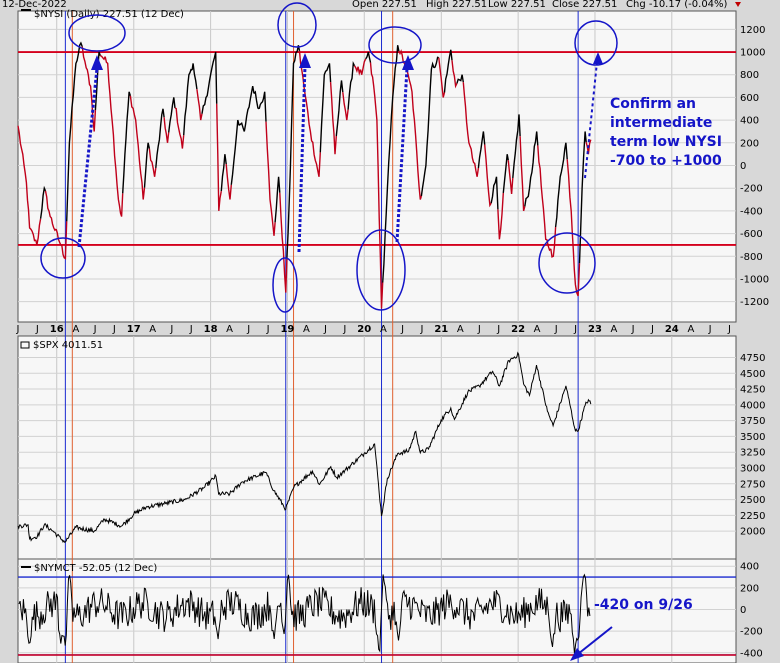 The image size is (780, 663). Describe the element at coordinates (751, 257) in the screenshot. I see `y-tick-label: -800` at that location.